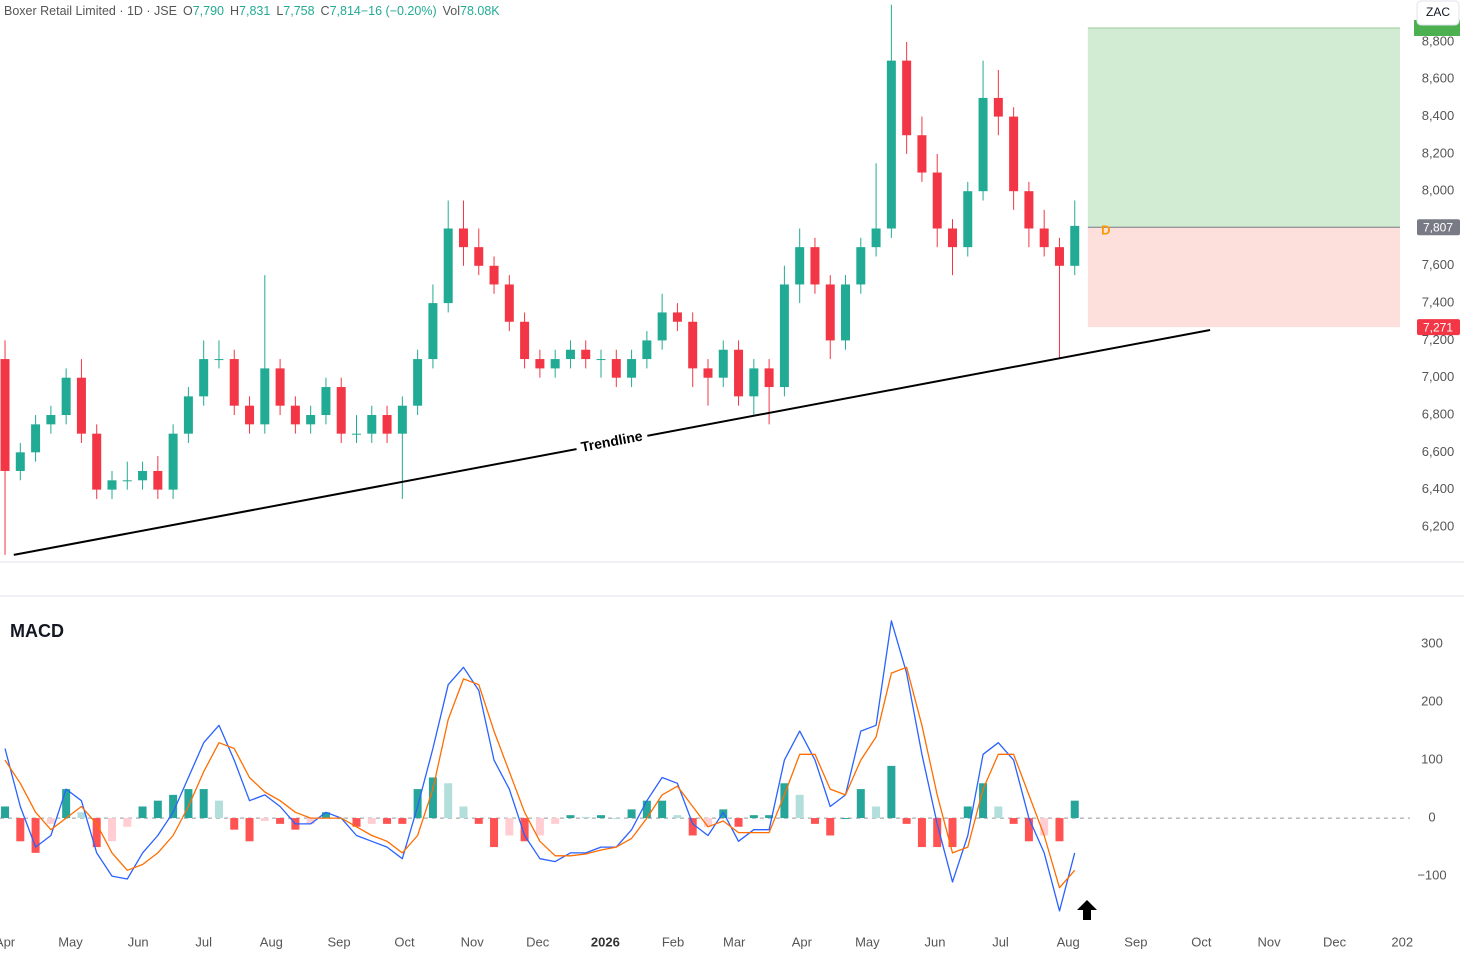 The width and height of the screenshot is (1464, 960). What do you see at coordinates (1105, 230) in the screenshot?
I see `event-marker: D` at bounding box center [1105, 230].